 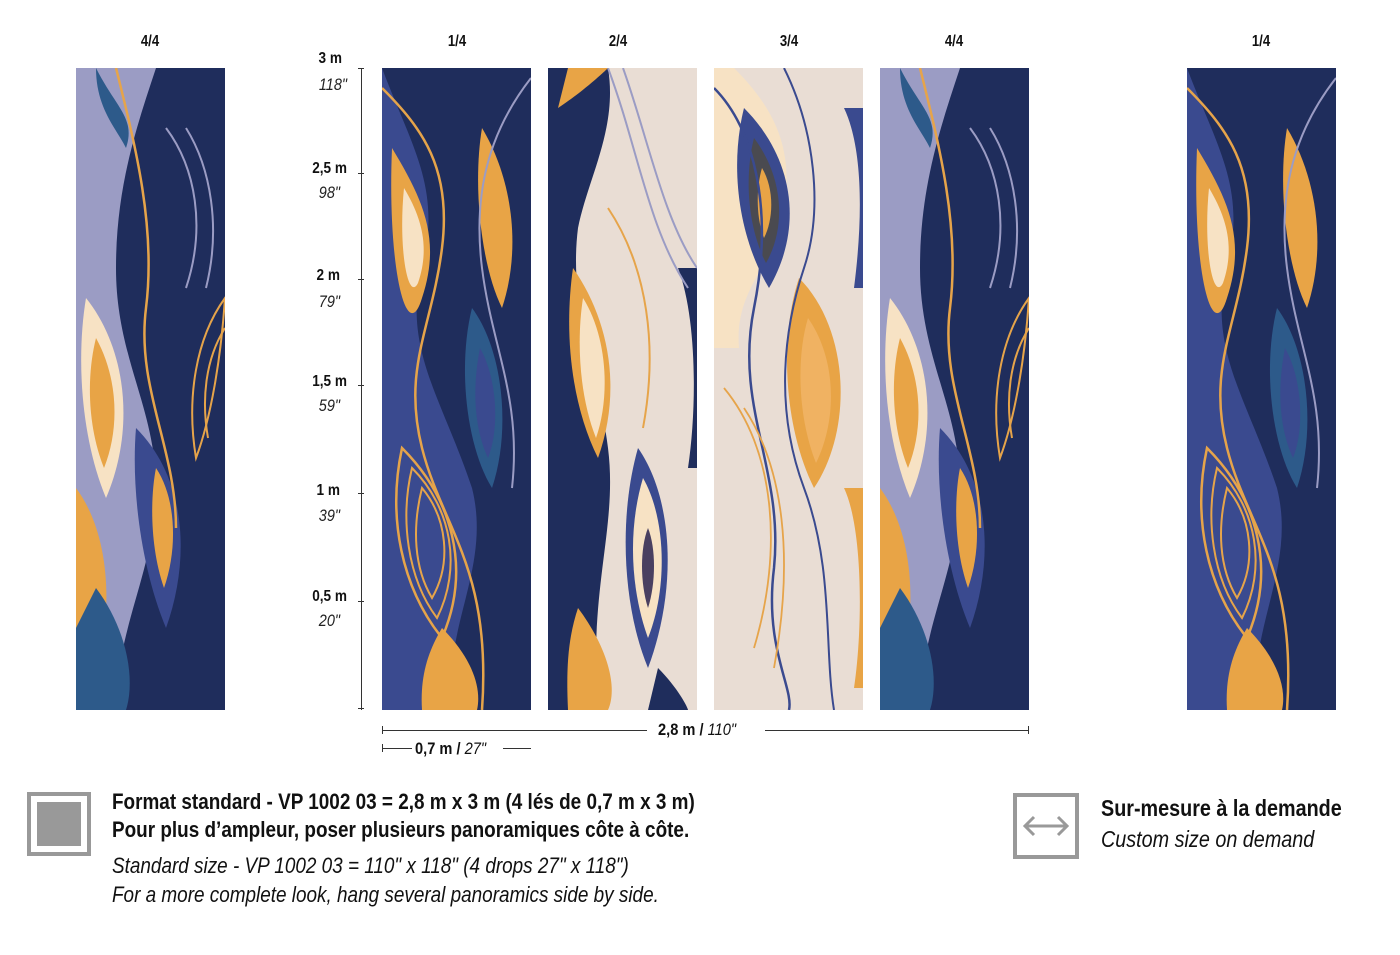 What do you see at coordinates (438, 748) in the screenshot?
I see `width-drop-metric: 0,7 m /` at bounding box center [438, 748].